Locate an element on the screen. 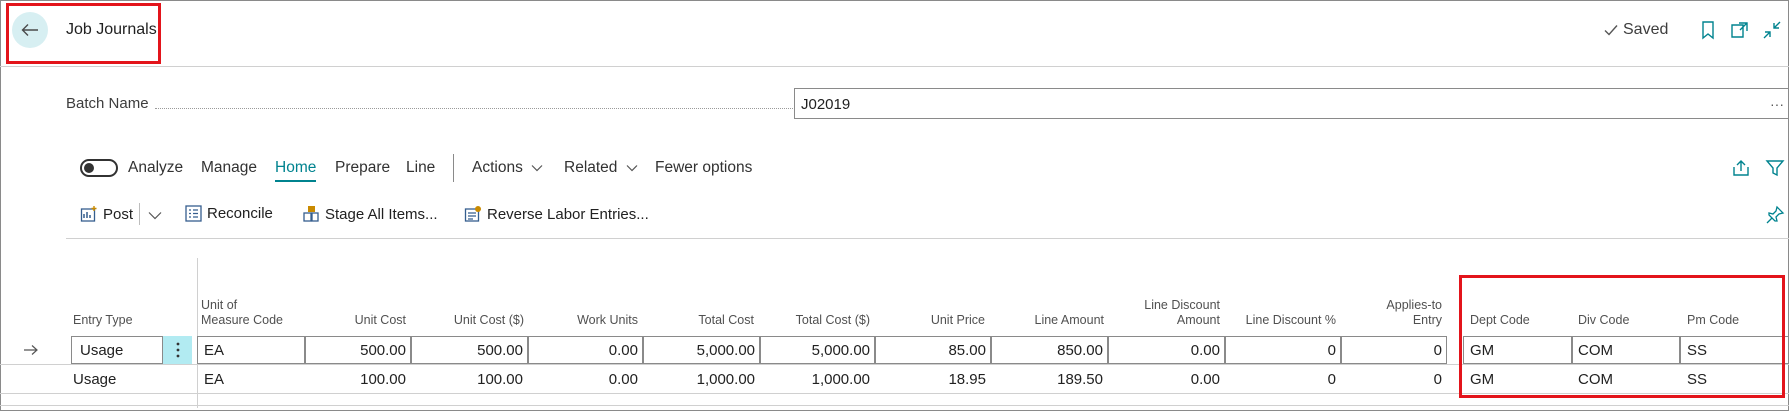  reconcile-button: Reconcile is located at coordinates (229, 213).